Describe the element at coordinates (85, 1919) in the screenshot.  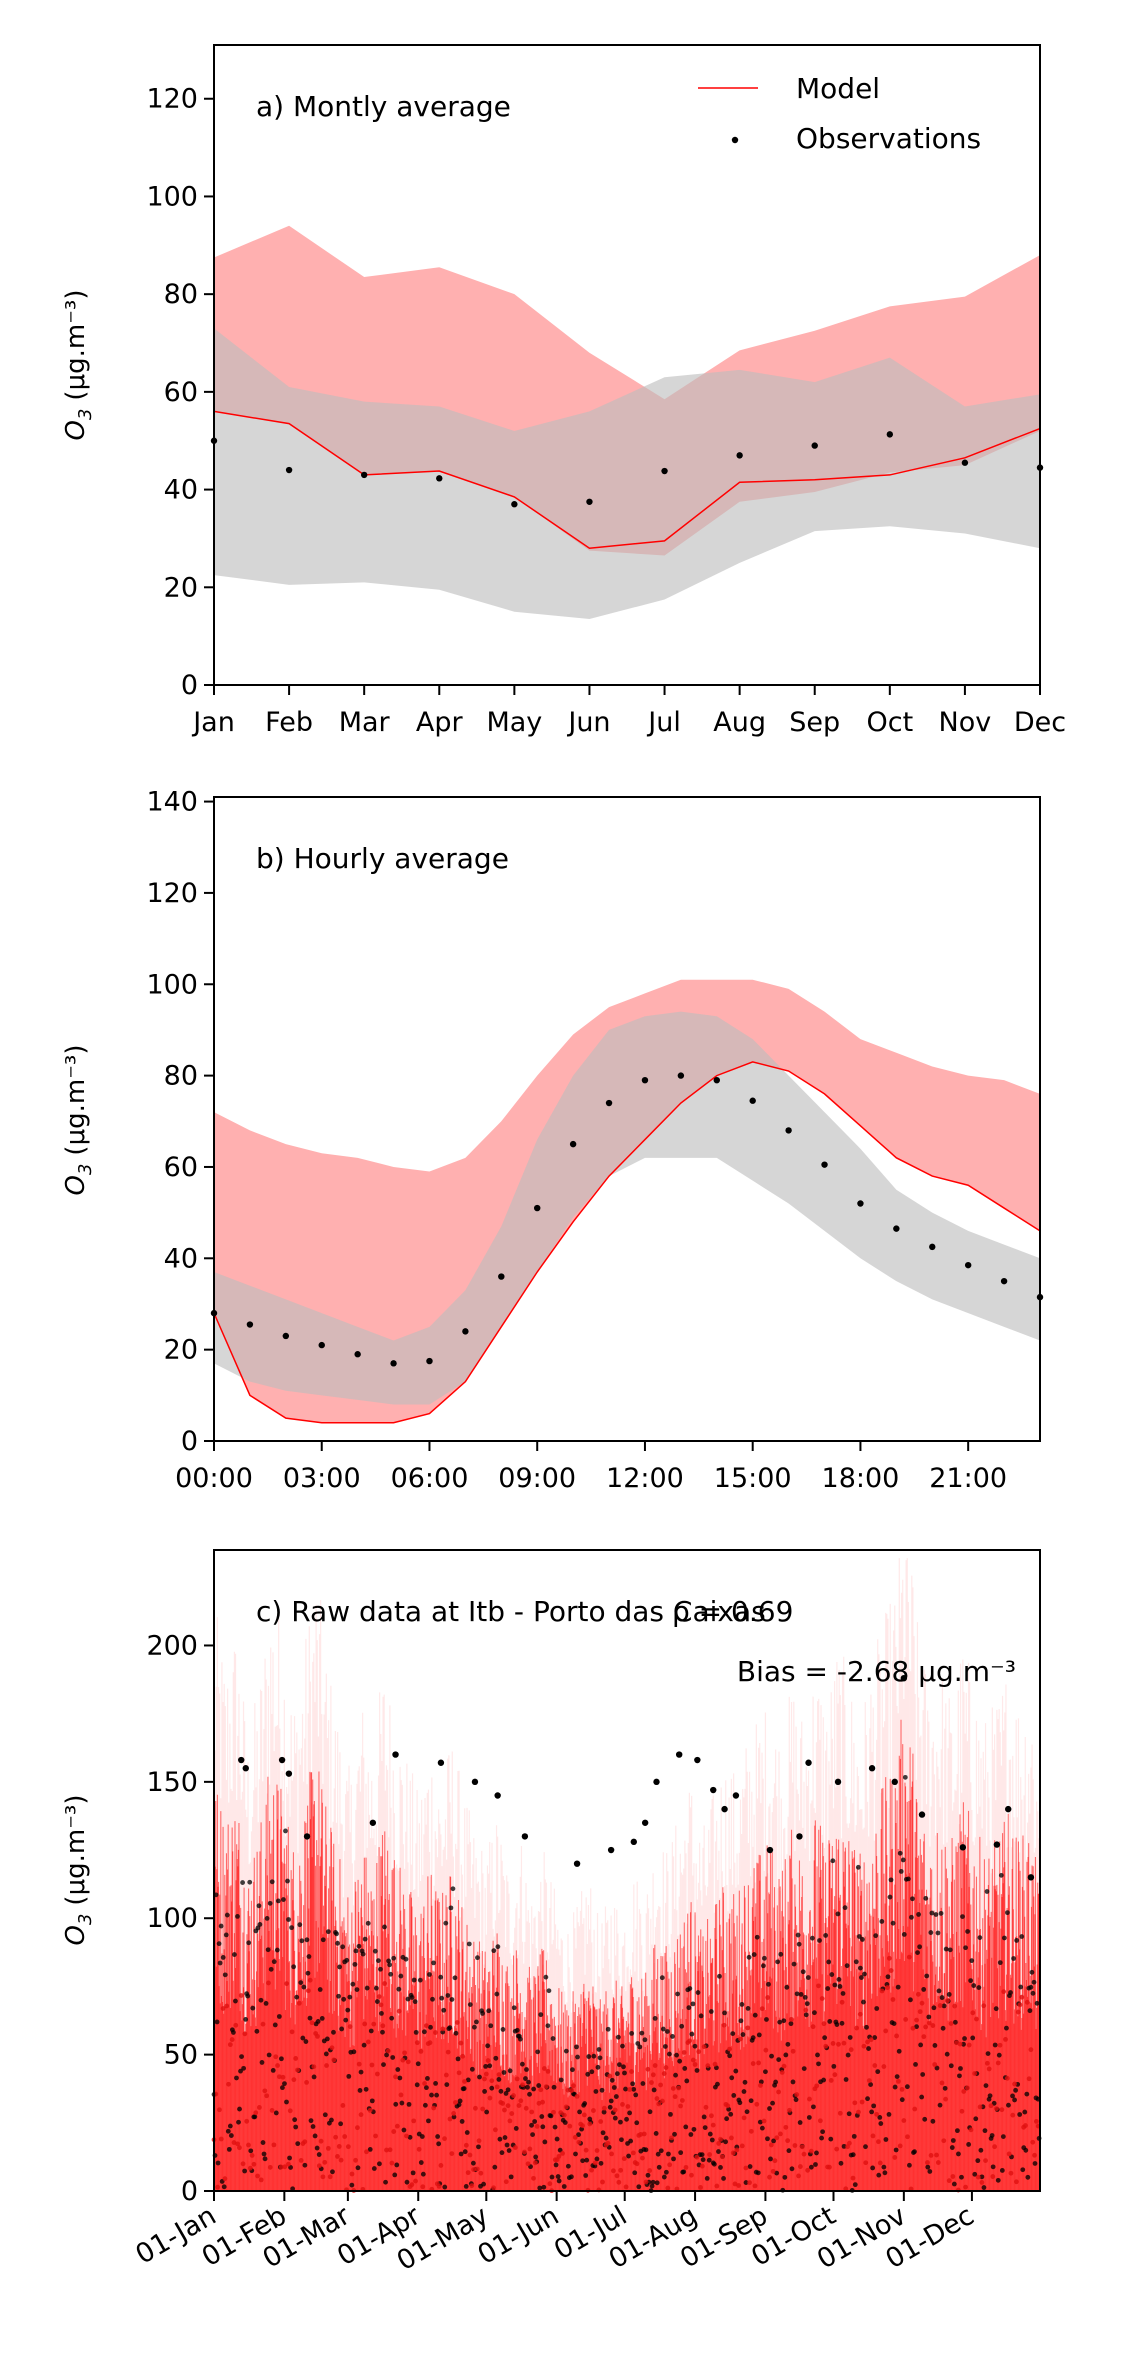
I see `y-axis-label-sub: 3` at that location.